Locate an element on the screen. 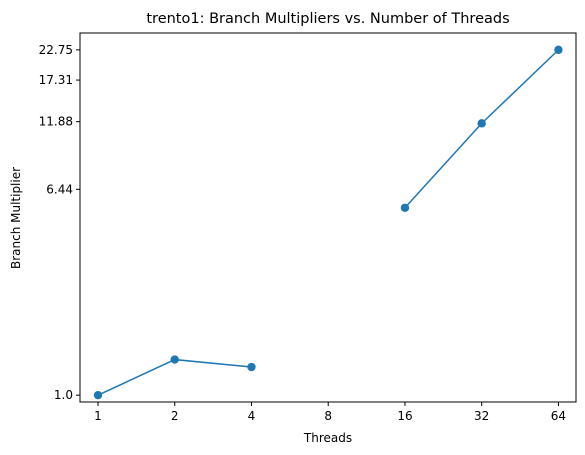  y-axis: 1.0 6.44 11.88 17.31 22.75 is located at coordinates (59, 222).